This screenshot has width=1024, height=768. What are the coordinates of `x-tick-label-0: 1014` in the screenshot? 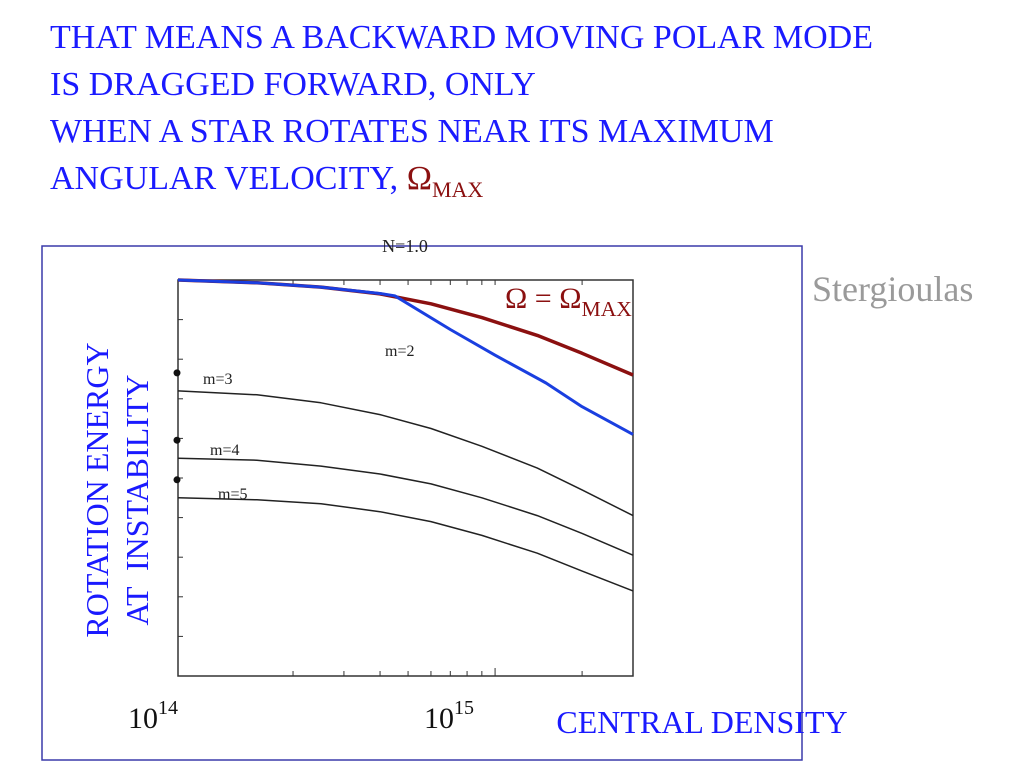 It's located at (153, 716).